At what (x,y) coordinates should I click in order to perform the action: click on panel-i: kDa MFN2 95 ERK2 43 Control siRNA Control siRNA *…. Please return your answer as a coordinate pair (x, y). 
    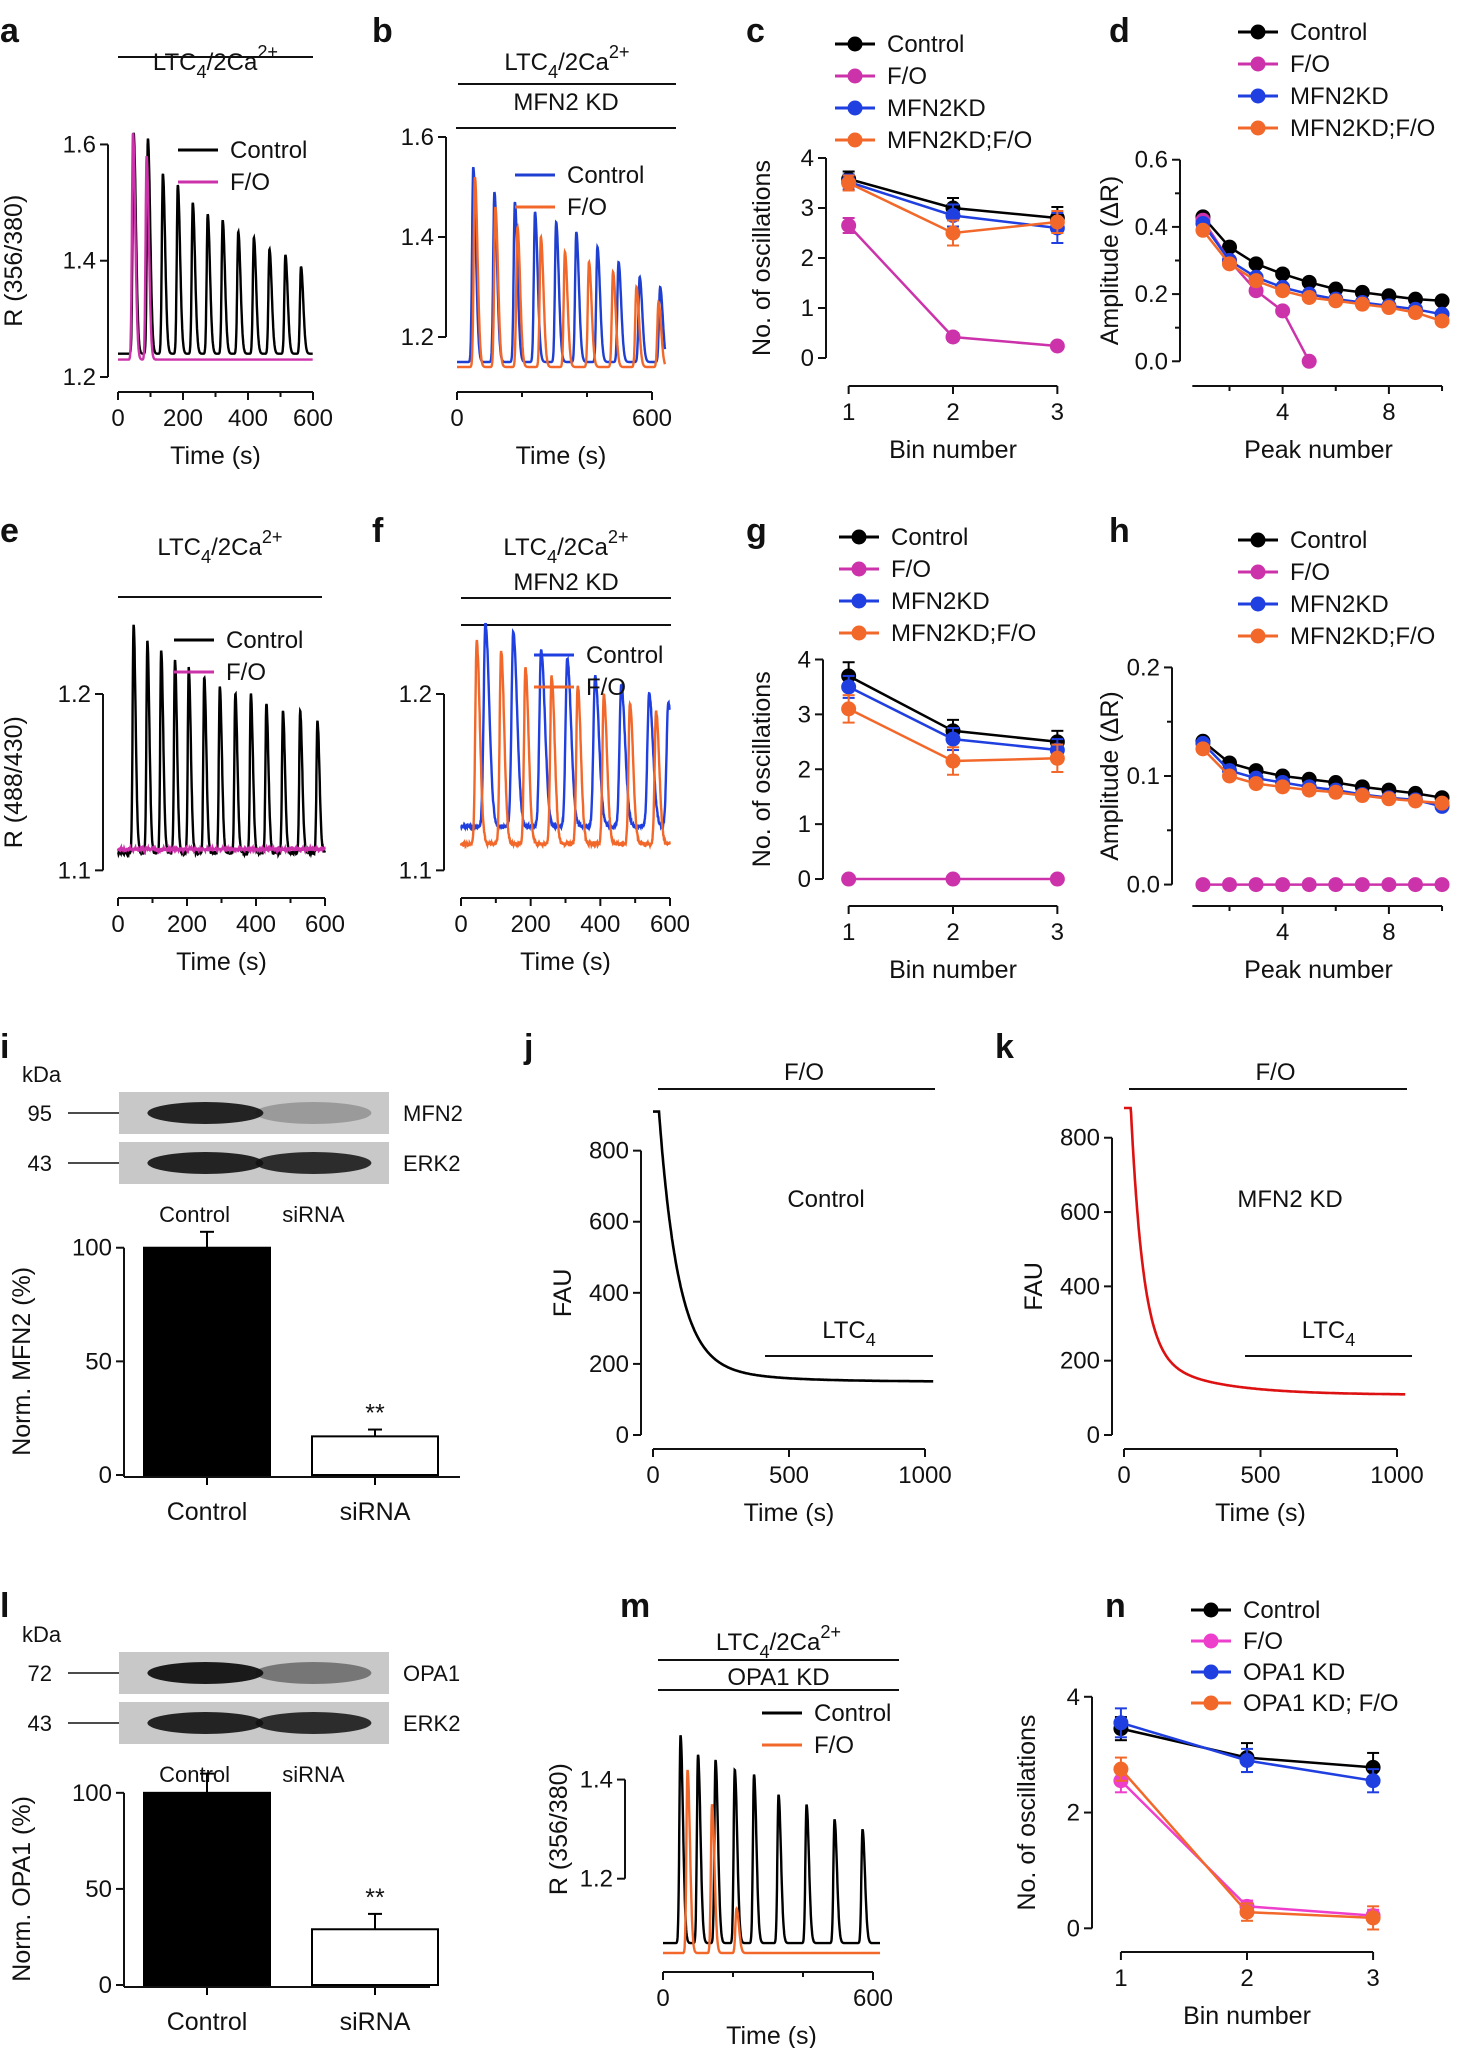
    Looking at the image, I should click on (235, 1294).